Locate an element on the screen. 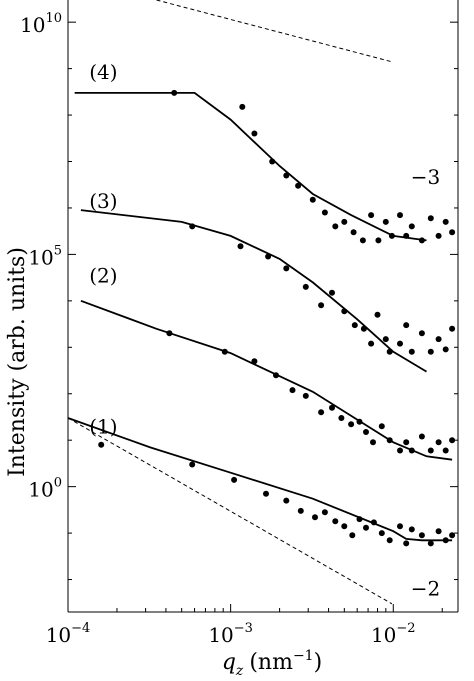 Image resolution: width=474 pixels, height=681 pixels. x-tick-labels: 10⁻⁴ 10⁻³ 10⁻² is located at coordinates (231, 634).